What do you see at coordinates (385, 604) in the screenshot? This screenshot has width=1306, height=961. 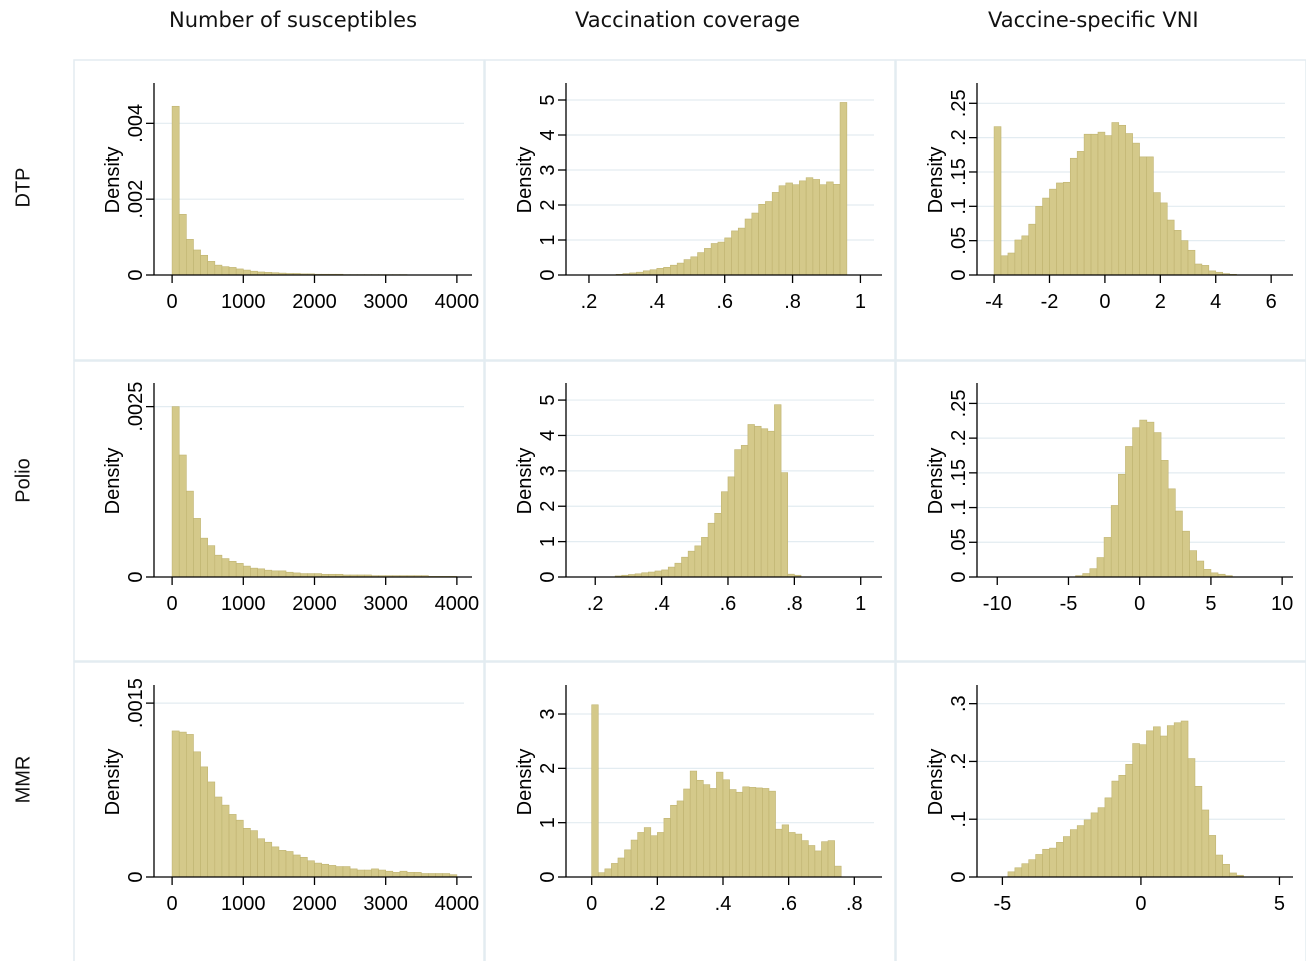 I see `x-tick-label: 3000` at bounding box center [385, 604].